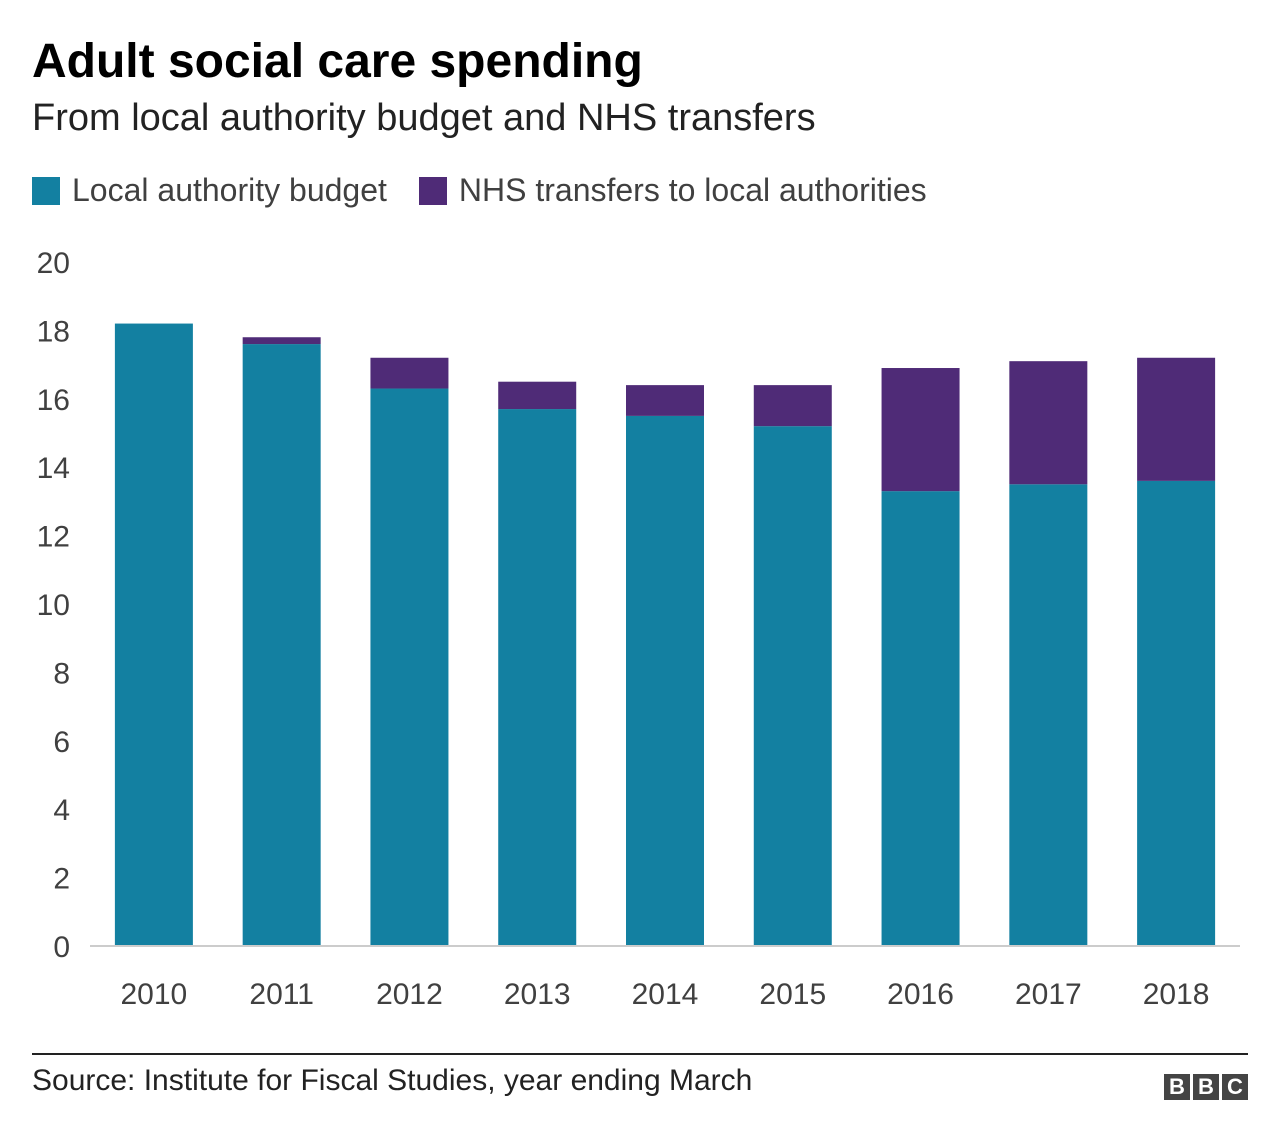  I want to click on x-tick-label: 2013, so click(537, 994).